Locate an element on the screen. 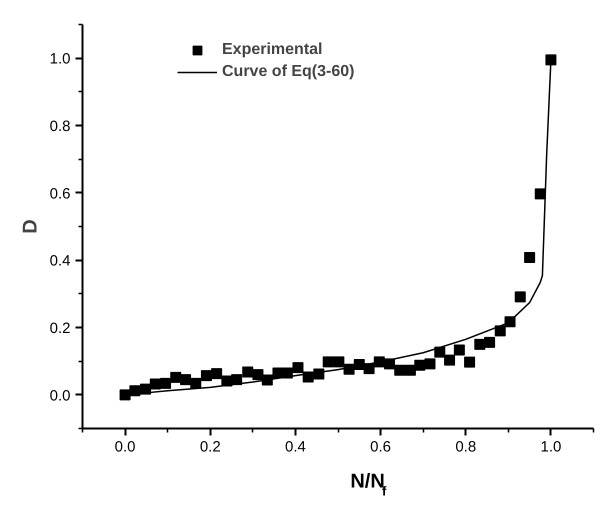  x-tick-label: 0.0 is located at coordinates (125, 447).